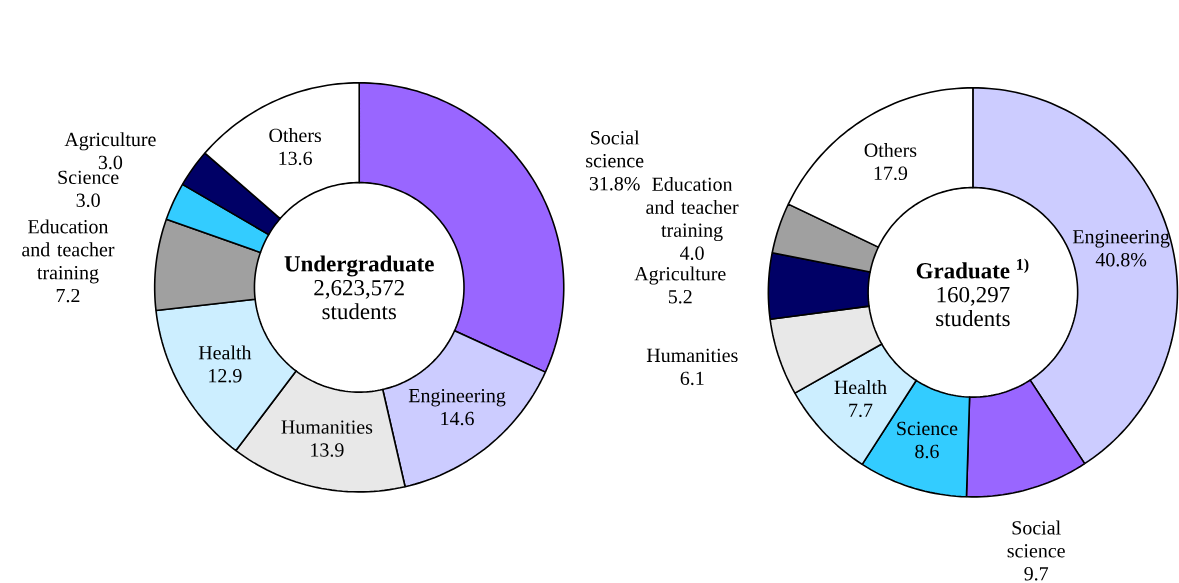  What do you see at coordinates (225, 376) in the screenshot?
I see `data-label: 12.9` at bounding box center [225, 376].